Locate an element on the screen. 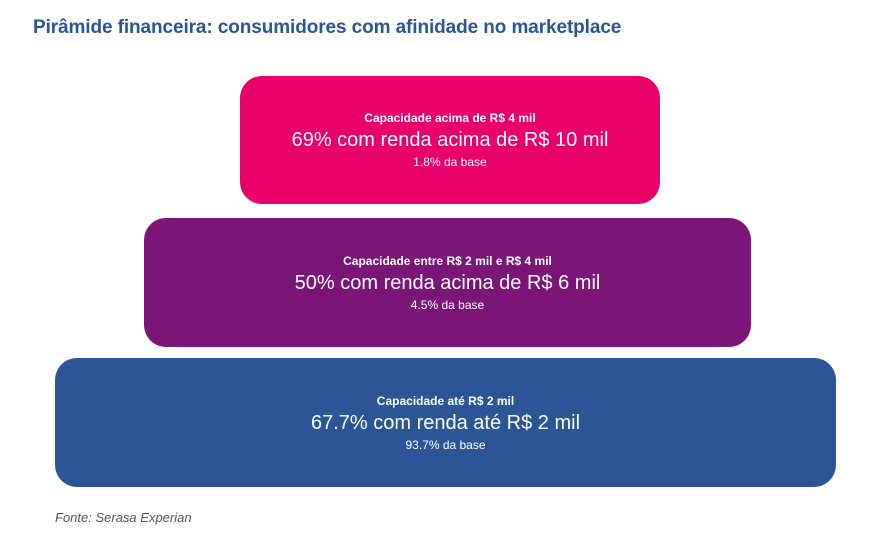 The height and width of the screenshot is (533, 887). tier-base-share: 4.5% da base is located at coordinates (447, 304).